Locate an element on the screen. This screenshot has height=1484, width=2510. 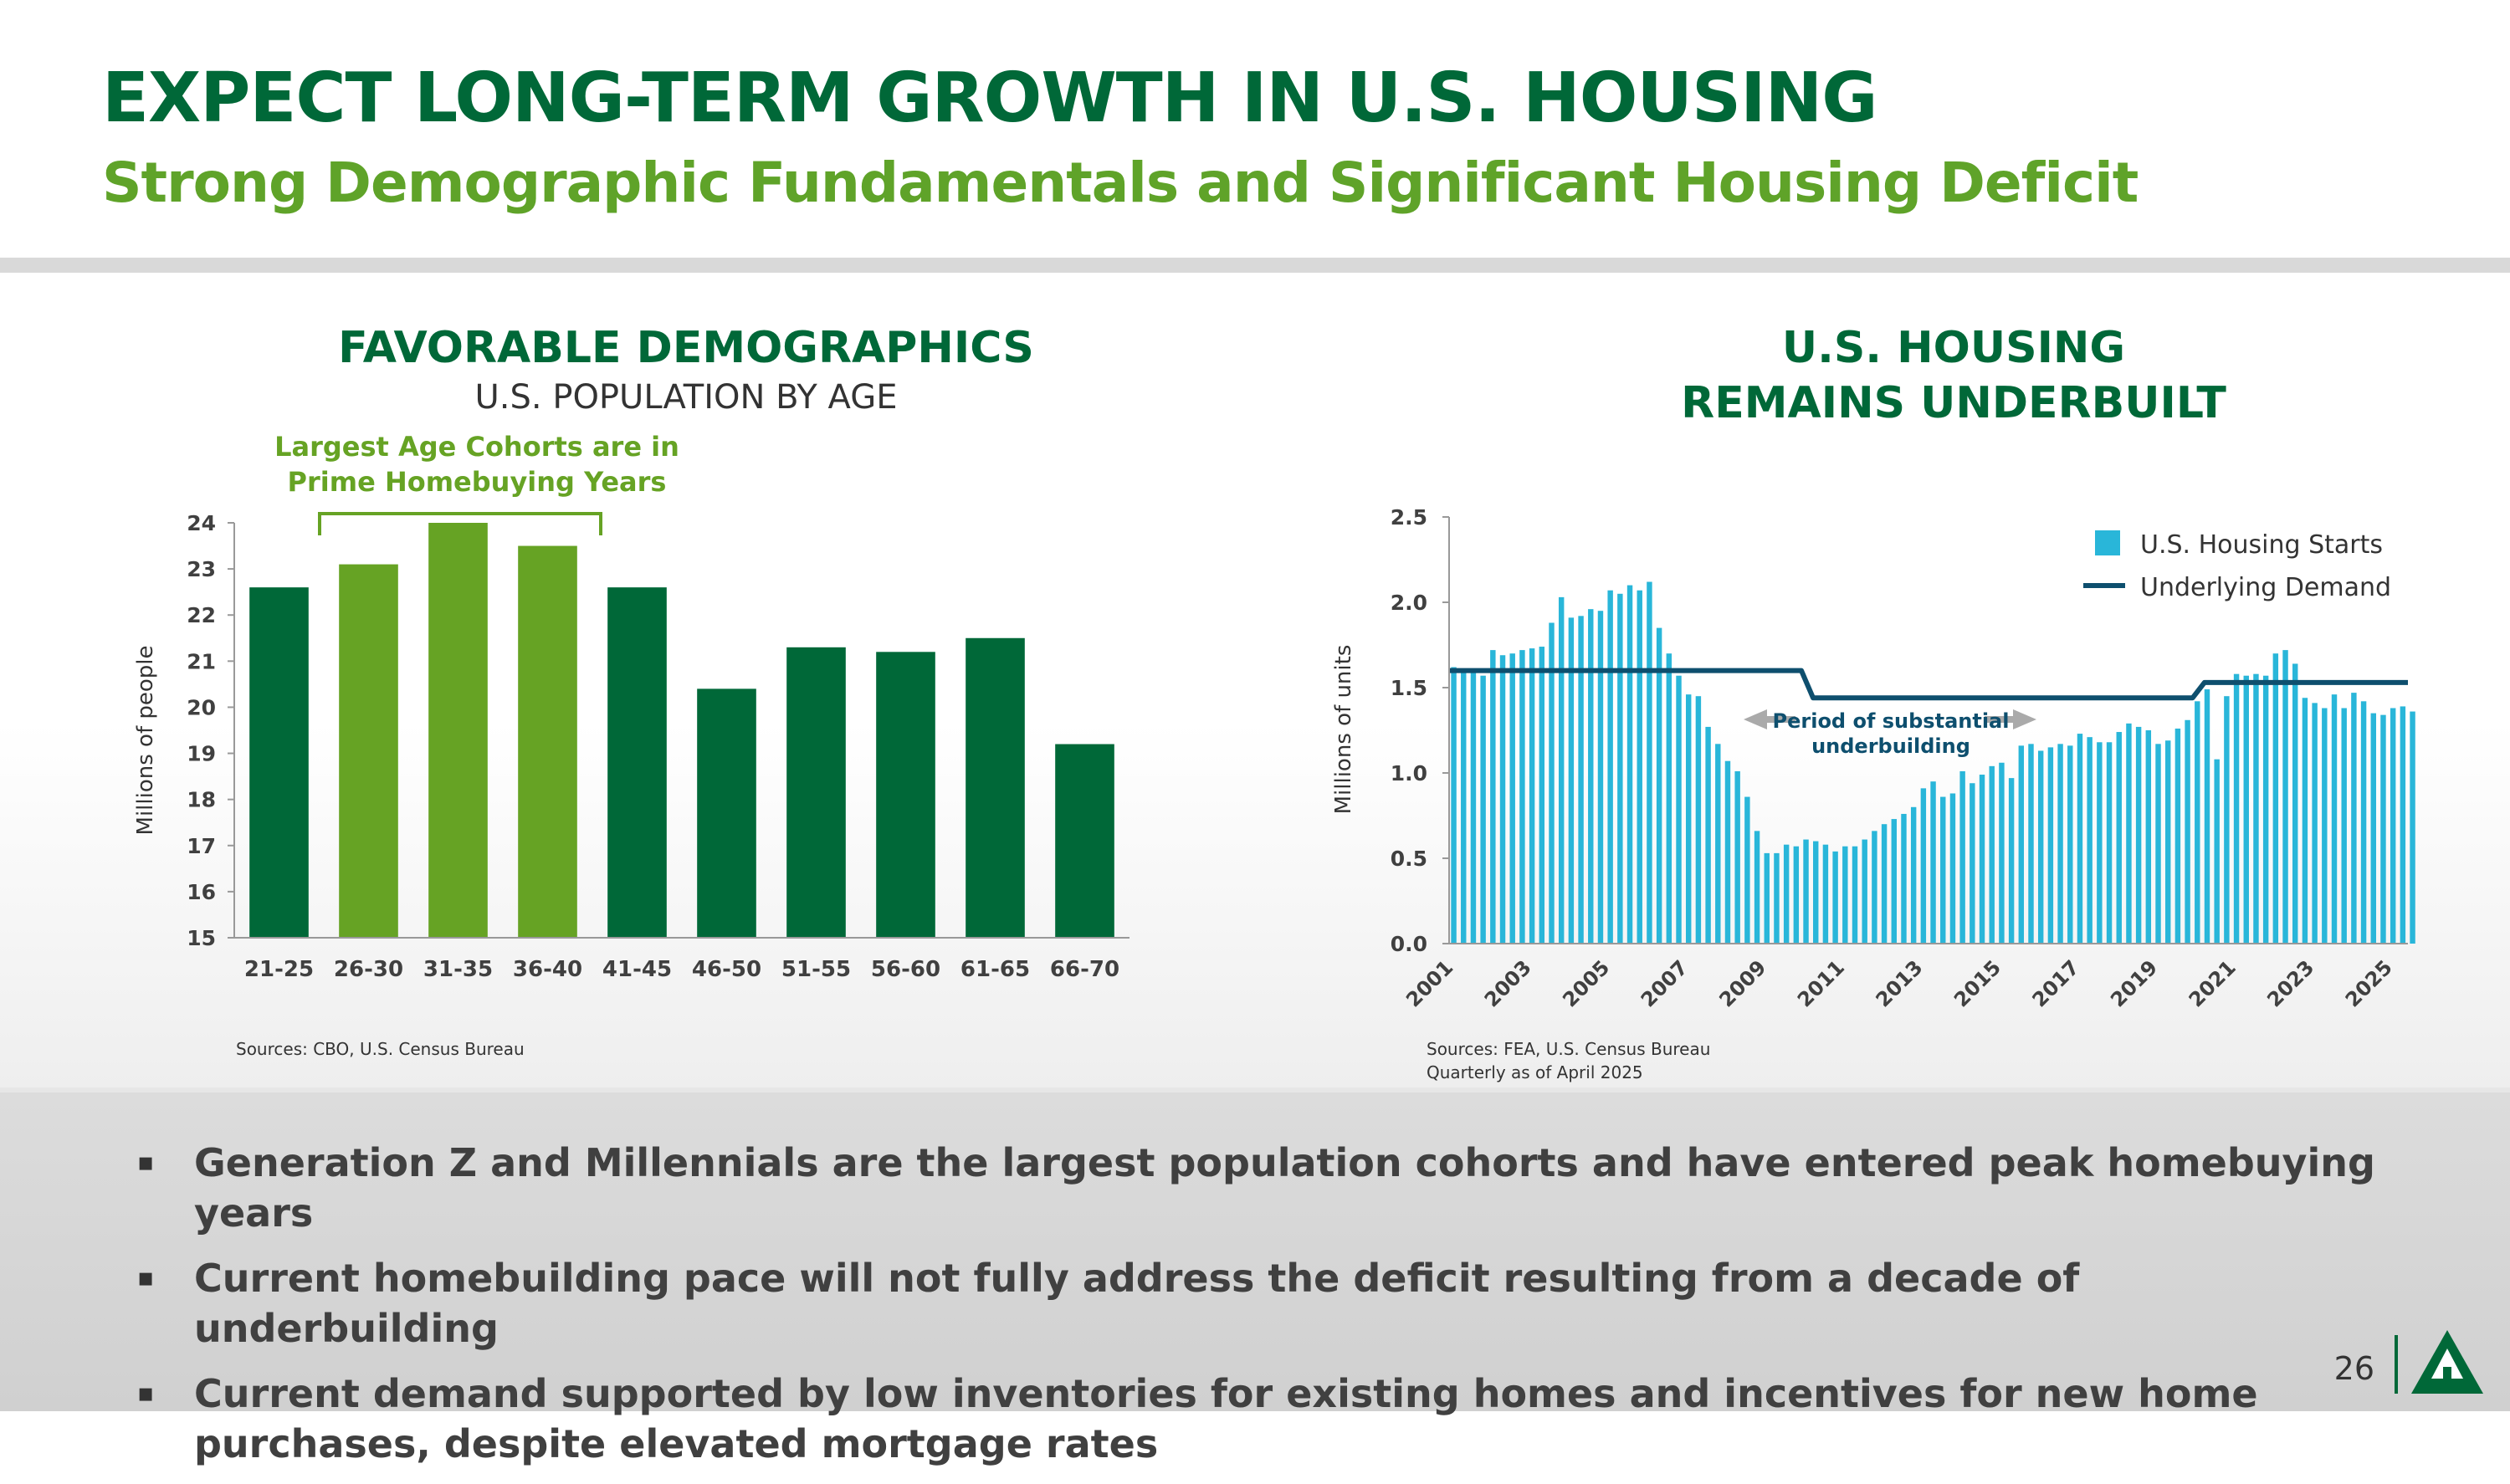
population-x-tick-label: 56-60 is located at coordinates (906, 969).